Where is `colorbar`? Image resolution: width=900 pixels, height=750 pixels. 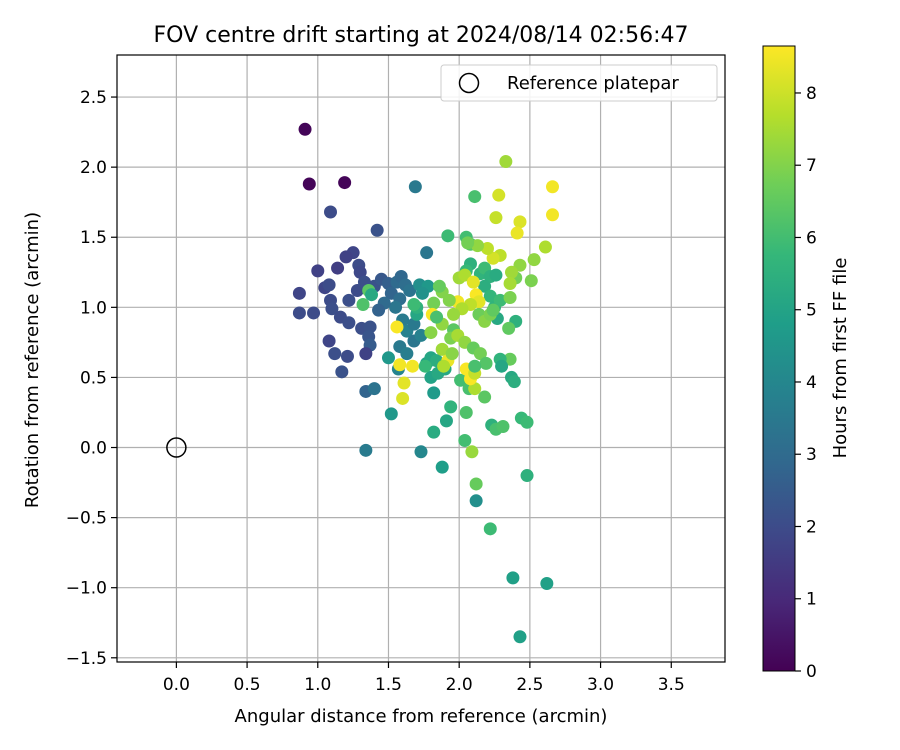
colorbar is located at coordinates (779, 358).